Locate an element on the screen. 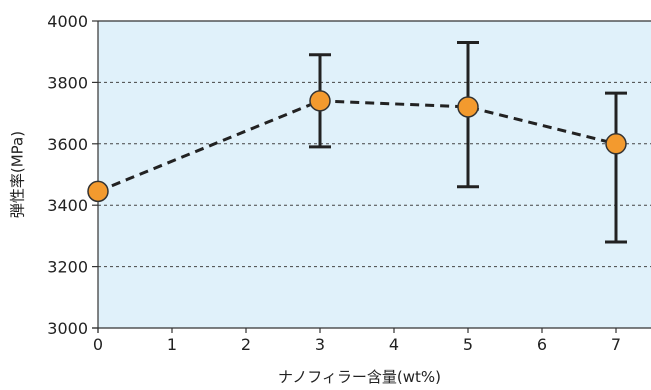 This screenshot has height=390, width=651. data-point-x7 is located at coordinates (616, 144).